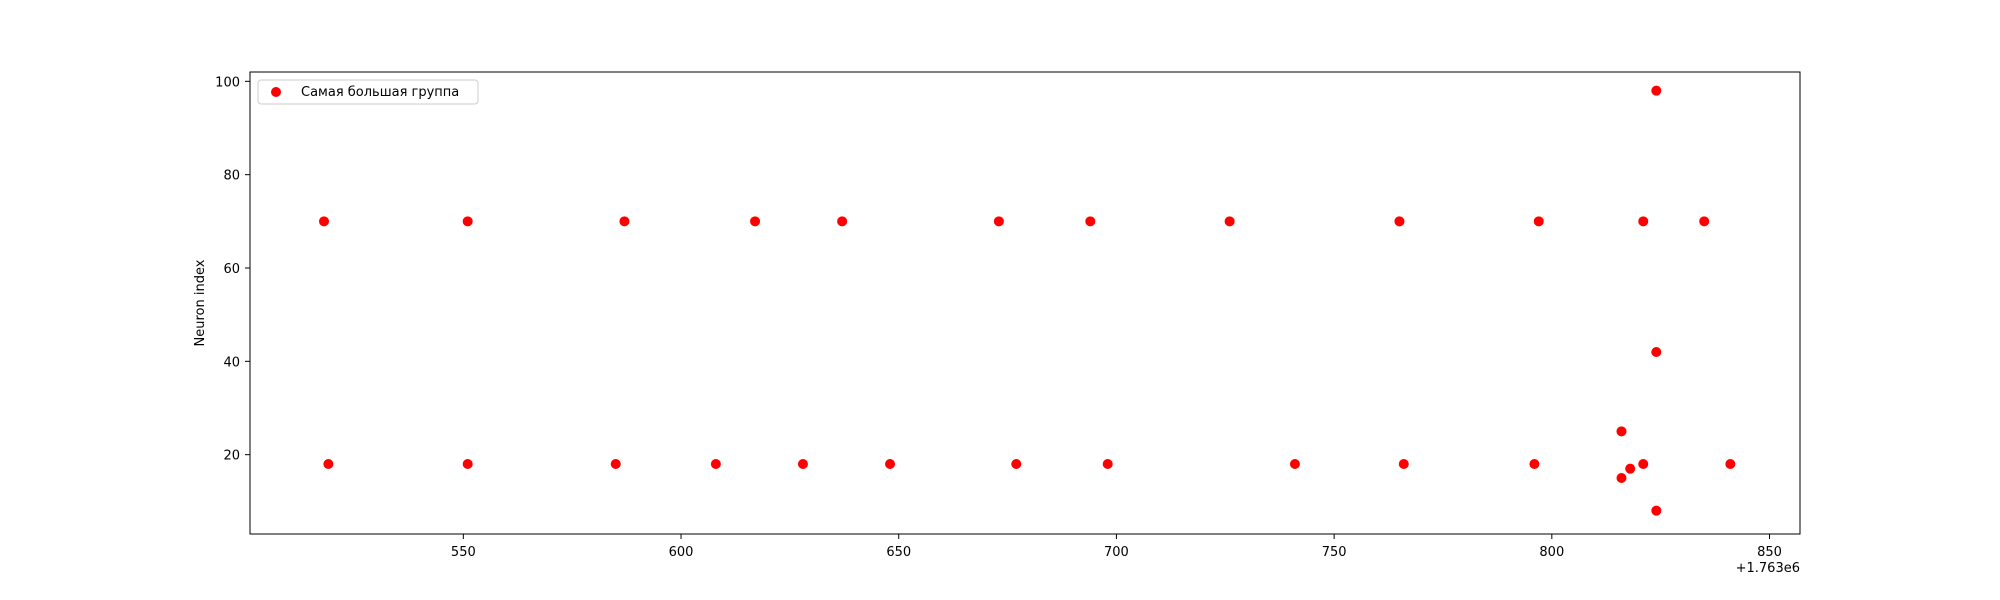  I want to click on y-axis: 20 40 60 80 100, so click(232, 269).